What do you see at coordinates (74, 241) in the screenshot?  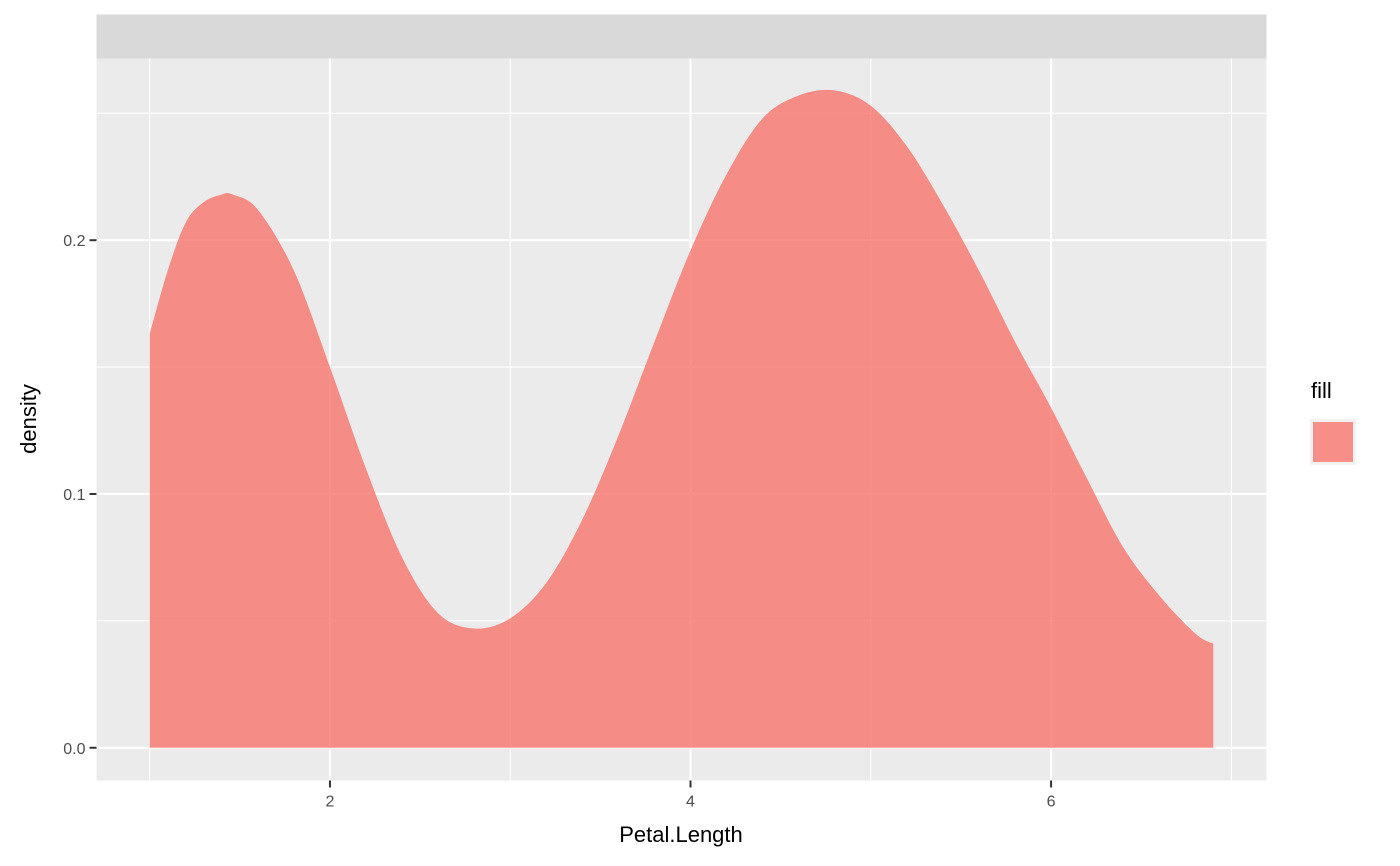 I see `y-tick-label: 0.2` at bounding box center [74, 241].